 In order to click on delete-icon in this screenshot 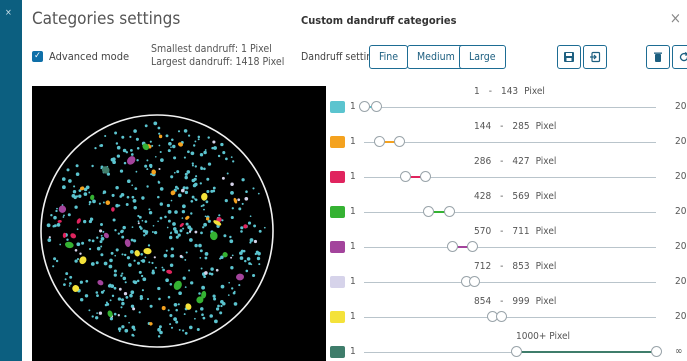, I will do `click(658, 57)`.